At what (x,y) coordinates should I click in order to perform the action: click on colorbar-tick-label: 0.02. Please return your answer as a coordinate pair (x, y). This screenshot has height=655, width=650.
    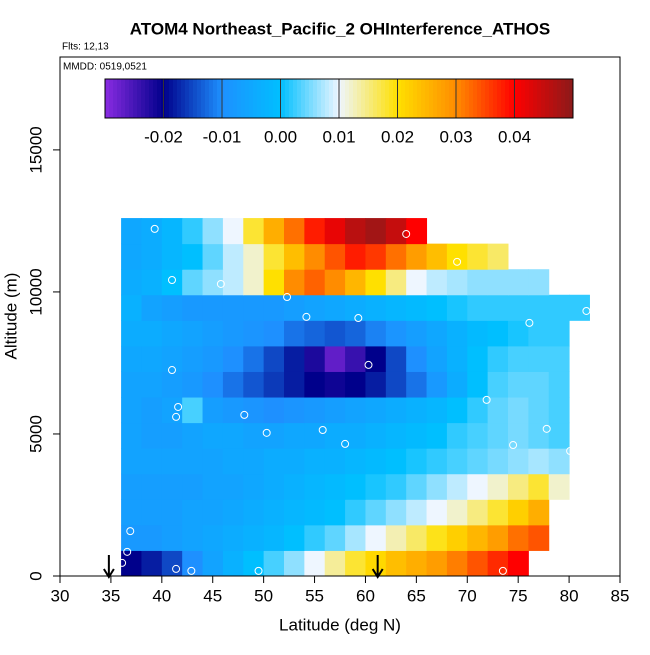
    Looking at the image, I should click on (397, 136).